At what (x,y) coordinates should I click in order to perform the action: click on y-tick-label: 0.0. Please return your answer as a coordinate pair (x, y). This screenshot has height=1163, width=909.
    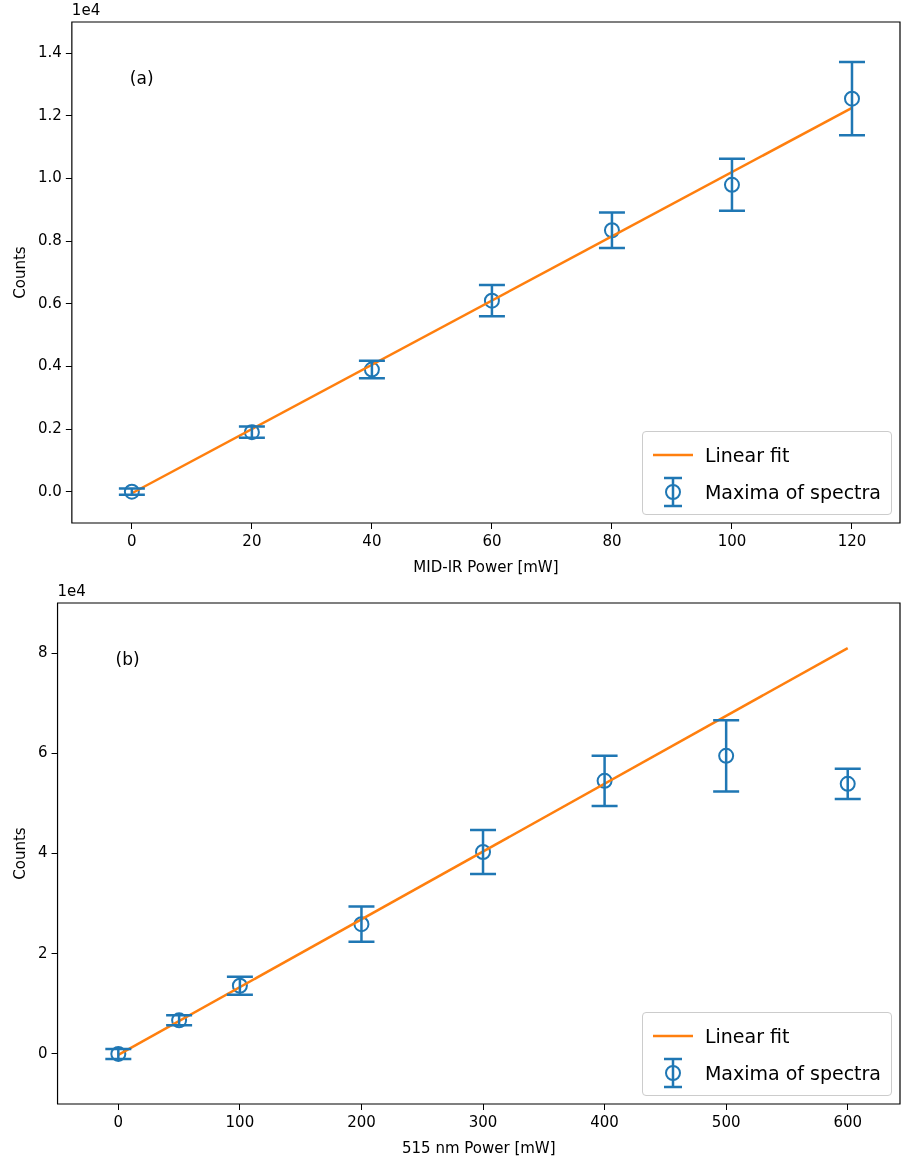
    Looking at the image, I should click on (50, 490).